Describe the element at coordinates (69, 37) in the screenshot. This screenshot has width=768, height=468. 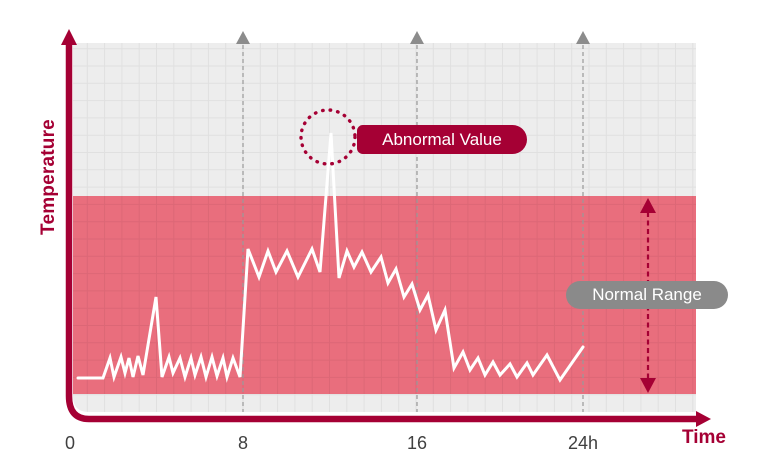
I see `y-axis-arrow-icon` at that location.